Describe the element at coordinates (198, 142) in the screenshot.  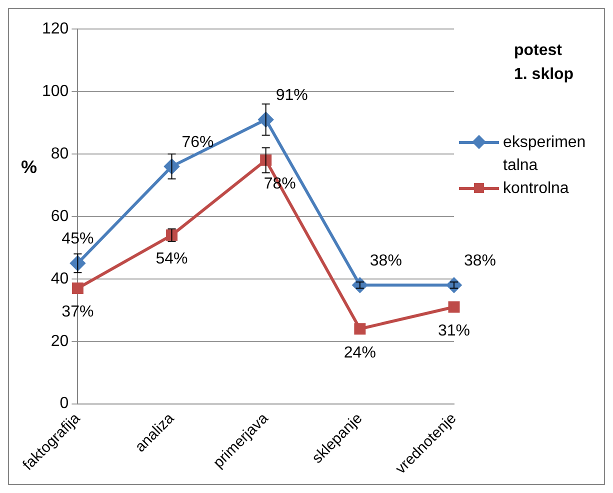
I see `data-label: 76%` at that location.